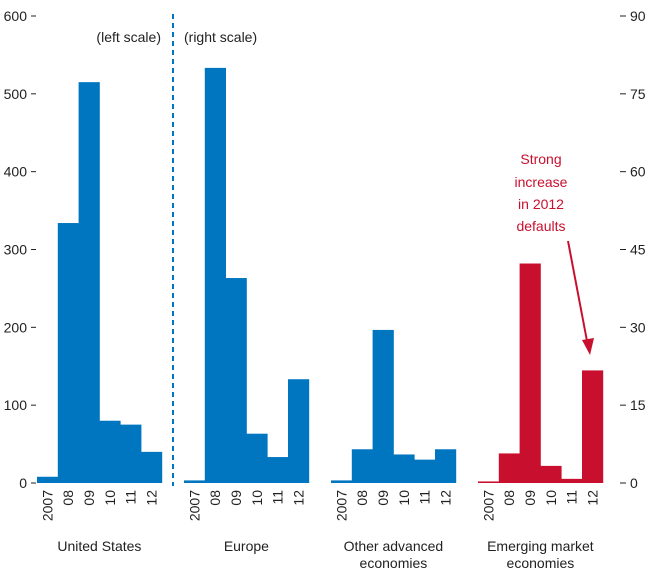  Describe the element at coordinates (195, 481) in the screenshot. I see `bar-2-2007` at that location.